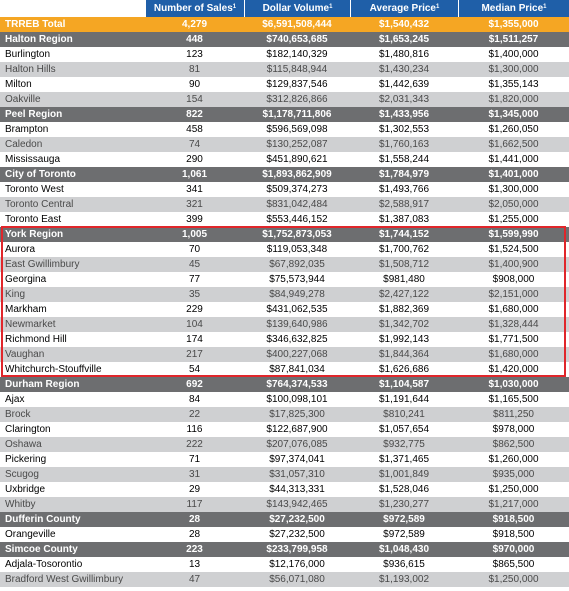 Image resolution: width=569 pixels, height=591 pixels. Describe the element at coordinates (513, 549) in the screenshot. I see `median-price-cell: $970,000` at that location.